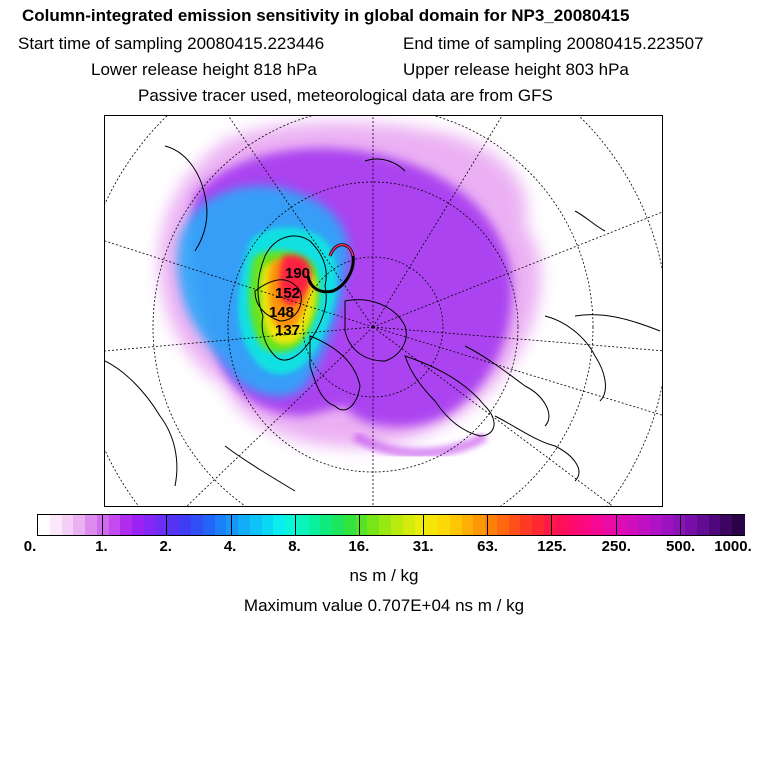 Image resolution: width=768 pixels, height=768 pixels. What do you see at coordinates (384, 575) in the screenshot?
I see `colorbar-units: ns m / kg` at bounding box center [384, 575].